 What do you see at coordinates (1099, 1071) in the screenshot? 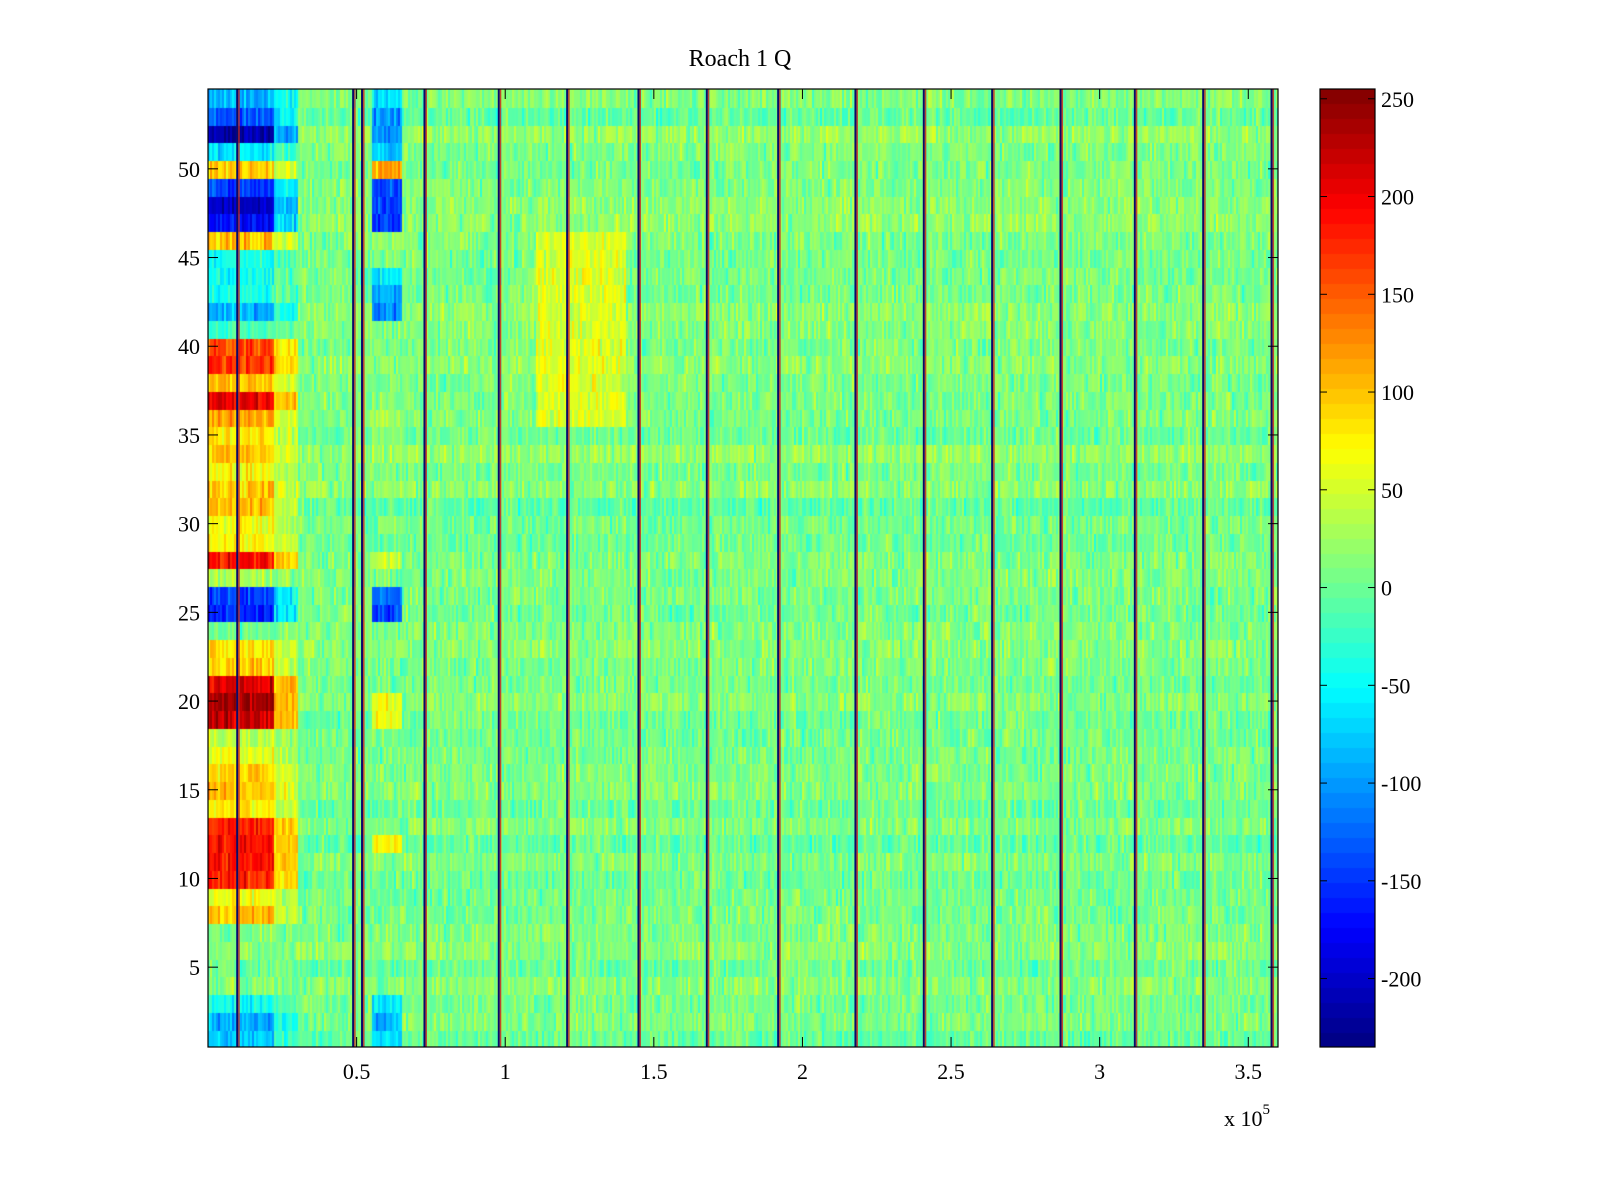
I see `x-tick-label: 3` at bounding box center [1099, 1071].